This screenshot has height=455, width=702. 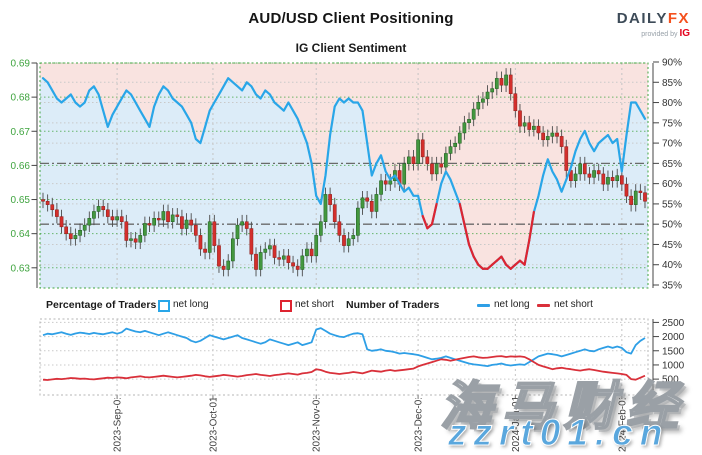 I want to click on x-tick-label: 2023-Sep-01, so click(x=118, y=425).